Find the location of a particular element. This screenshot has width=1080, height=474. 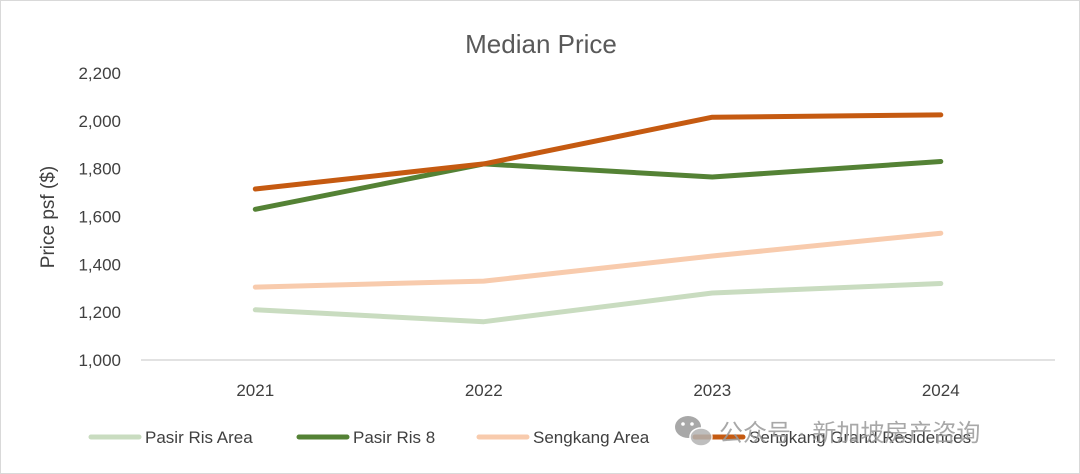

watermark: 公众号 · 新加坡房产咨询 is located at coordinates (827, 431).